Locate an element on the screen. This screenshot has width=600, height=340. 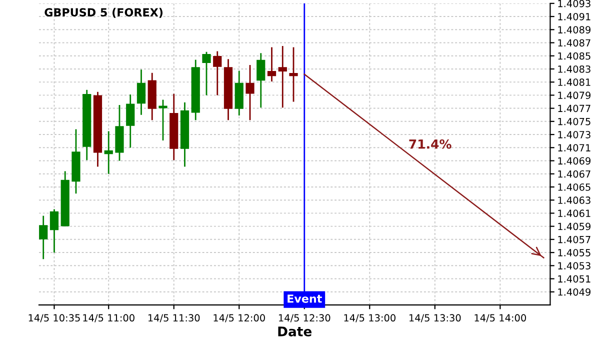
y-tick-label: 1.4085 is located at coordinates (574, 56).